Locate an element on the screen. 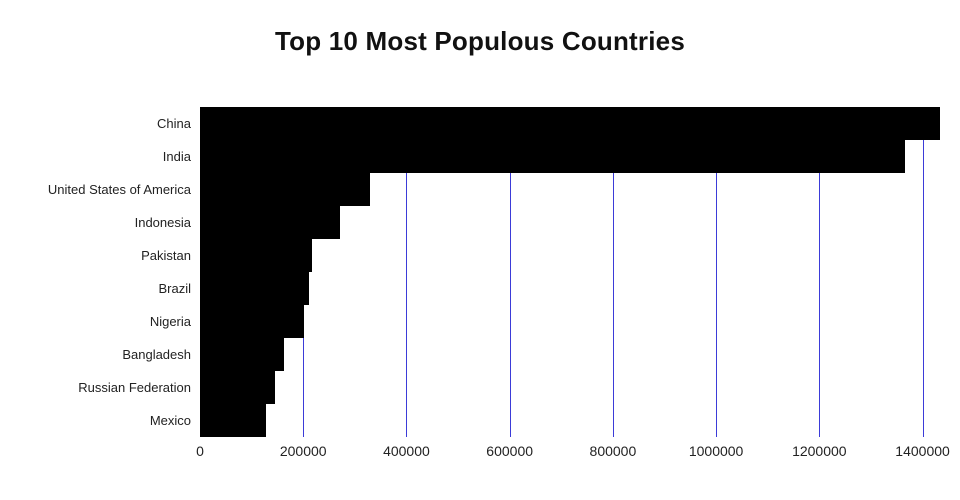  x-tick-label: 0 is located at coordinates (200, 451).